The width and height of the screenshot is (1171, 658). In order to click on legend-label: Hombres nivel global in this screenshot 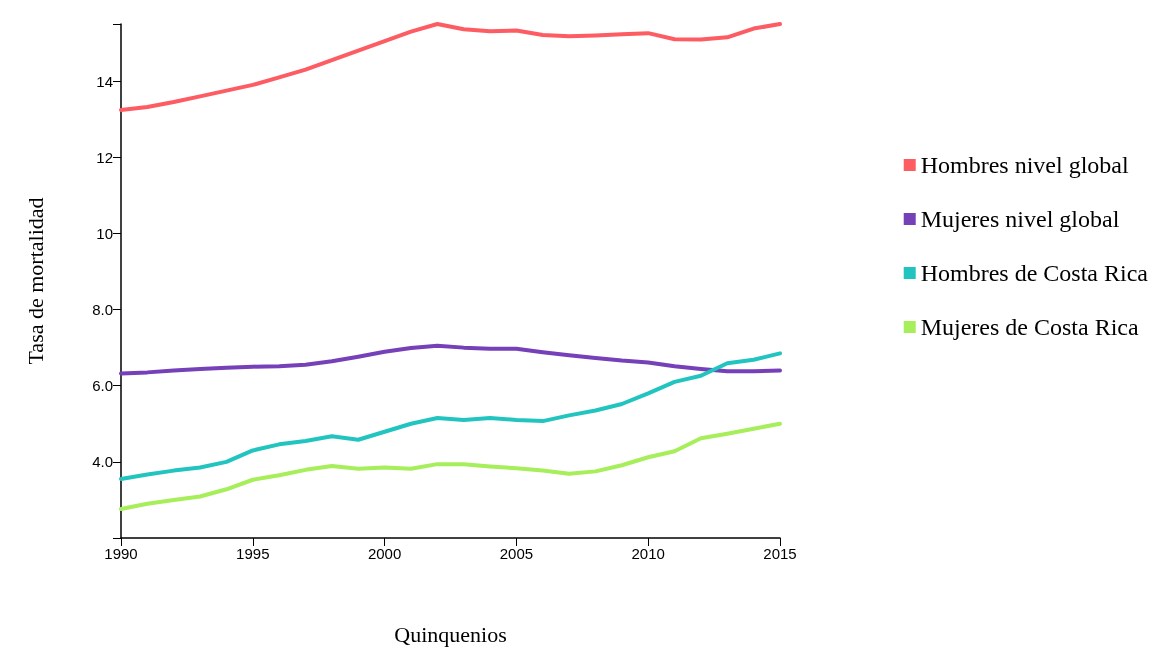, I will do `click(1025, 165)`.